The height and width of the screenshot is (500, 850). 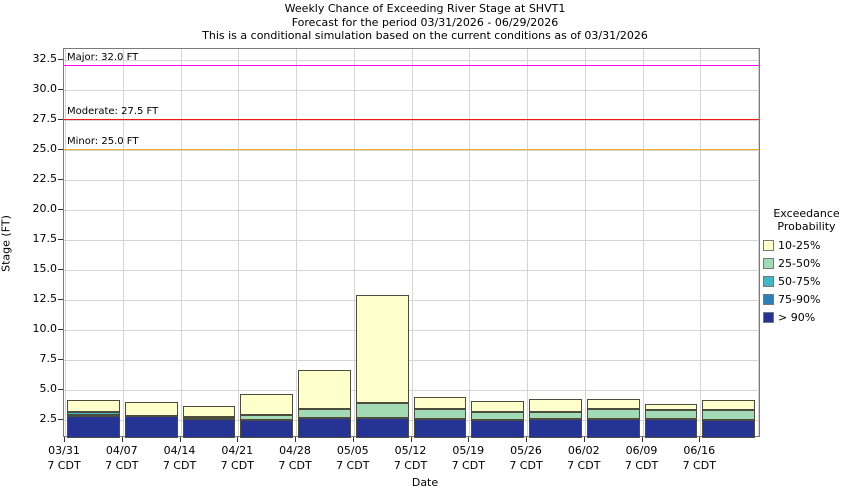 I want to click on legend-item: 50-75%, so click(x=806, y=281).